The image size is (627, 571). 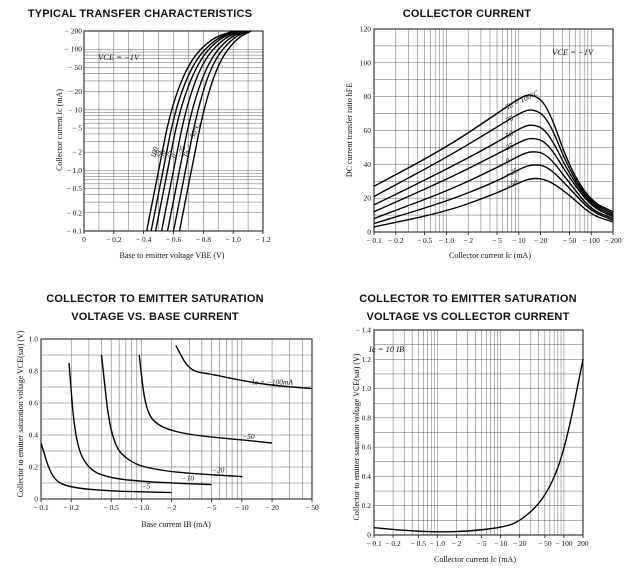 What do you see at coordinates (447, 240) in the screenshot?
I see `chart2-xtick-label: − 1.0` at bounding box center [447, 240].